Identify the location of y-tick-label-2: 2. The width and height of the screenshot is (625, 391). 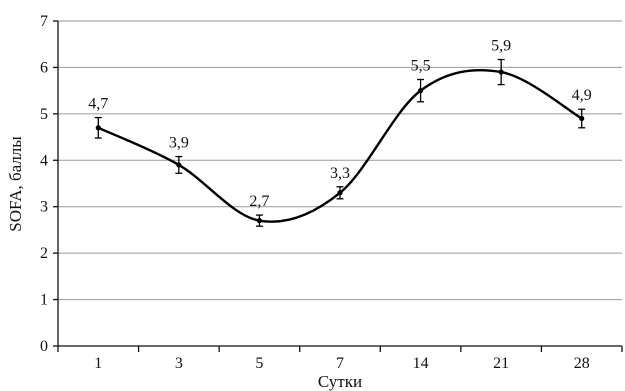
(44, 253).